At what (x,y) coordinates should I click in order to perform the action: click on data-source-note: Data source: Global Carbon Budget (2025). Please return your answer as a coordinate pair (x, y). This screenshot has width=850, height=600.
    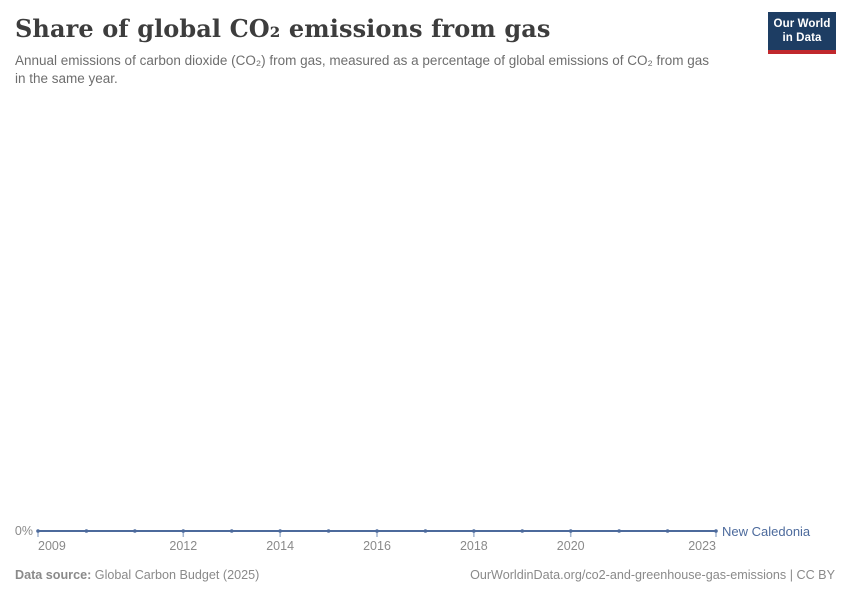
    Looking at the image, I should click on (137, 575).